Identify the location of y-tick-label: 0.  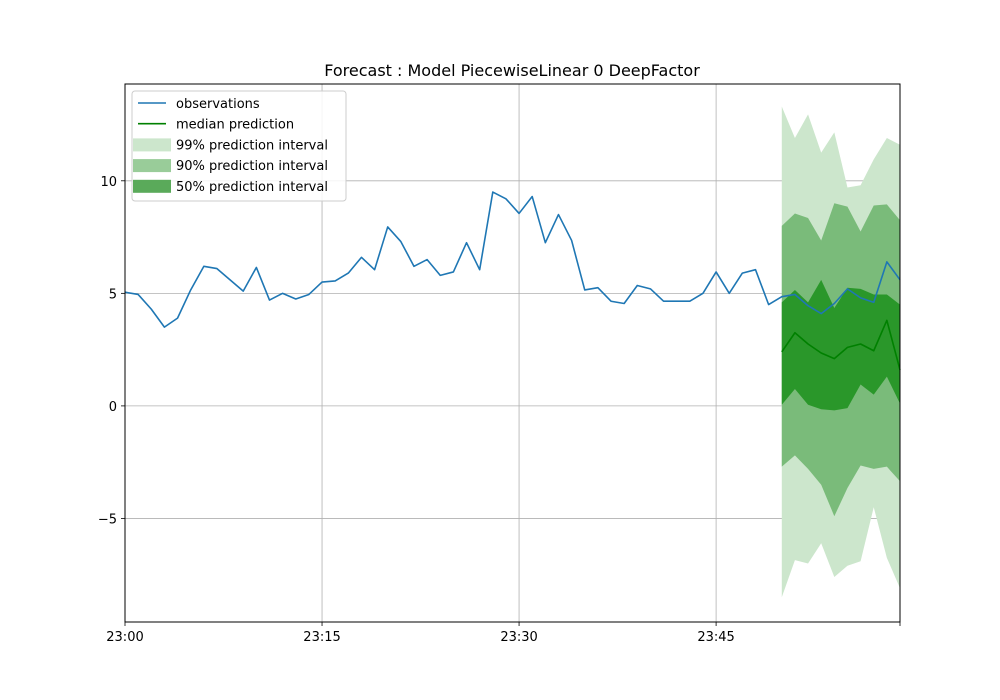
(113, 407).